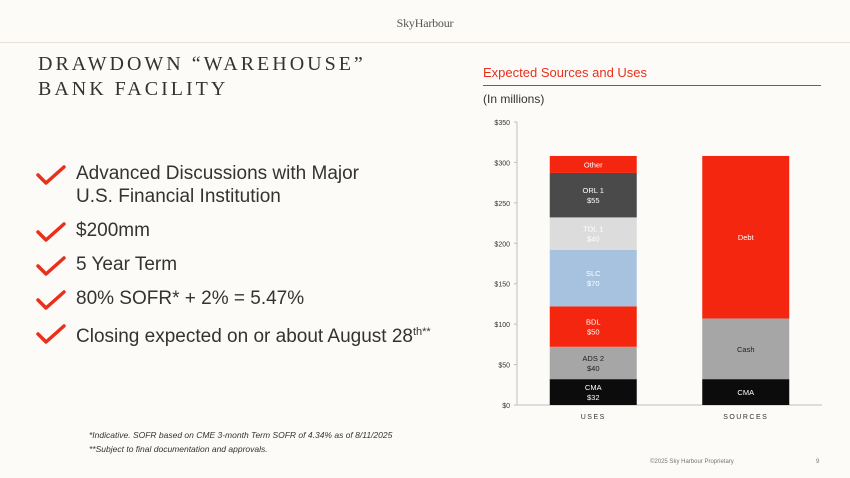 The image size is (850, 478). I want to click on bullet-text: Advanced Discussions with Major, so click(218, 173).